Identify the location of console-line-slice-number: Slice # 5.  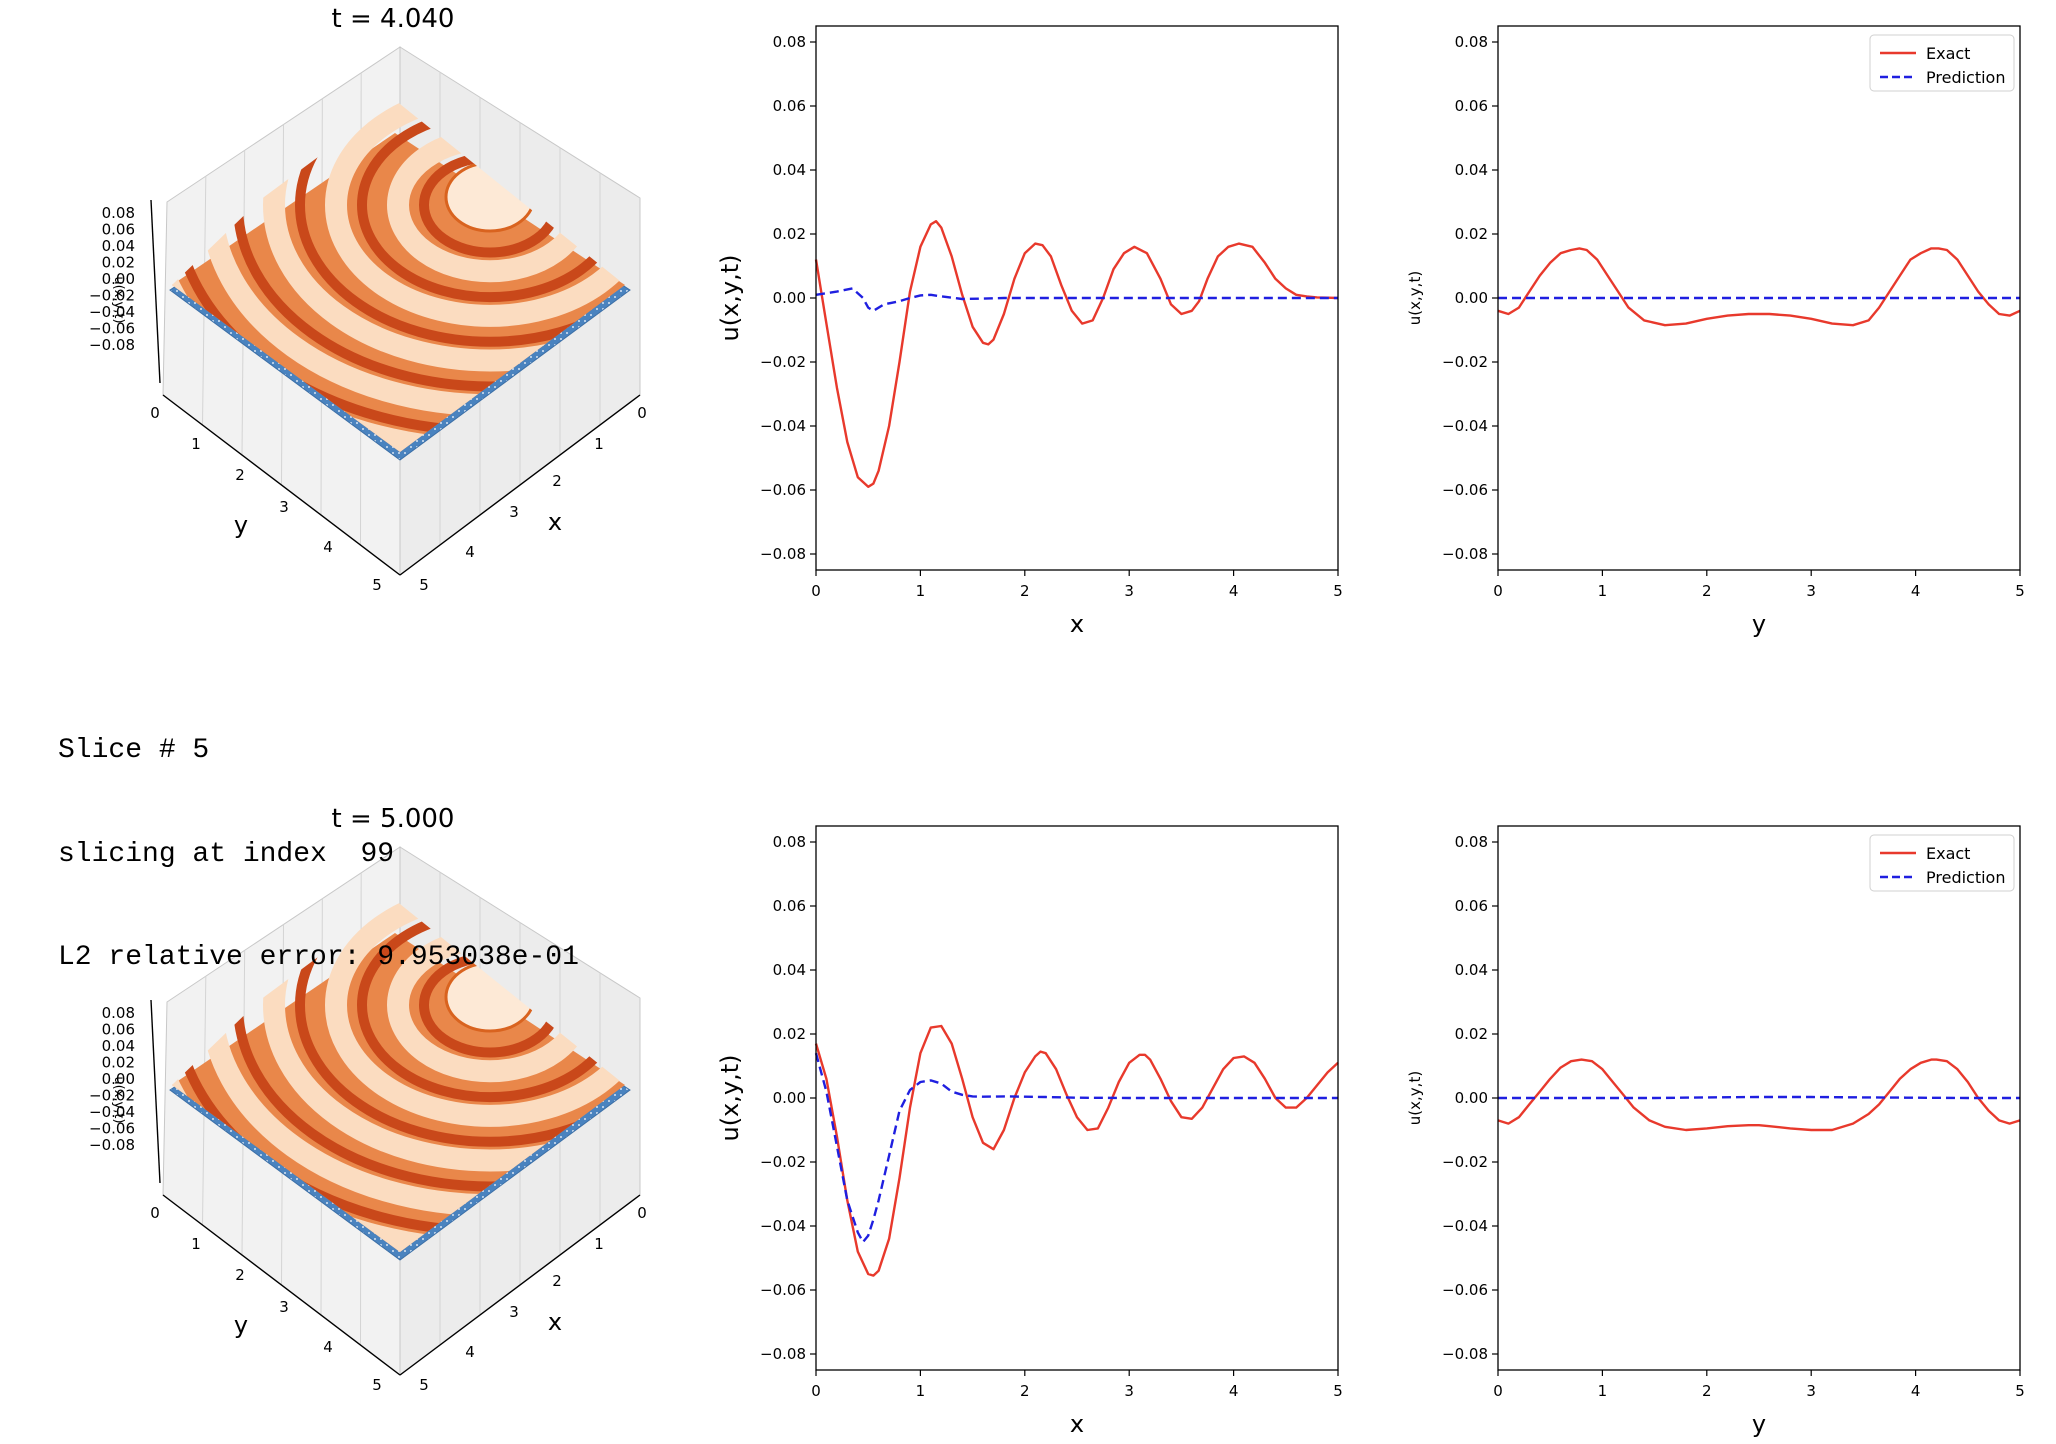
(134, 750).